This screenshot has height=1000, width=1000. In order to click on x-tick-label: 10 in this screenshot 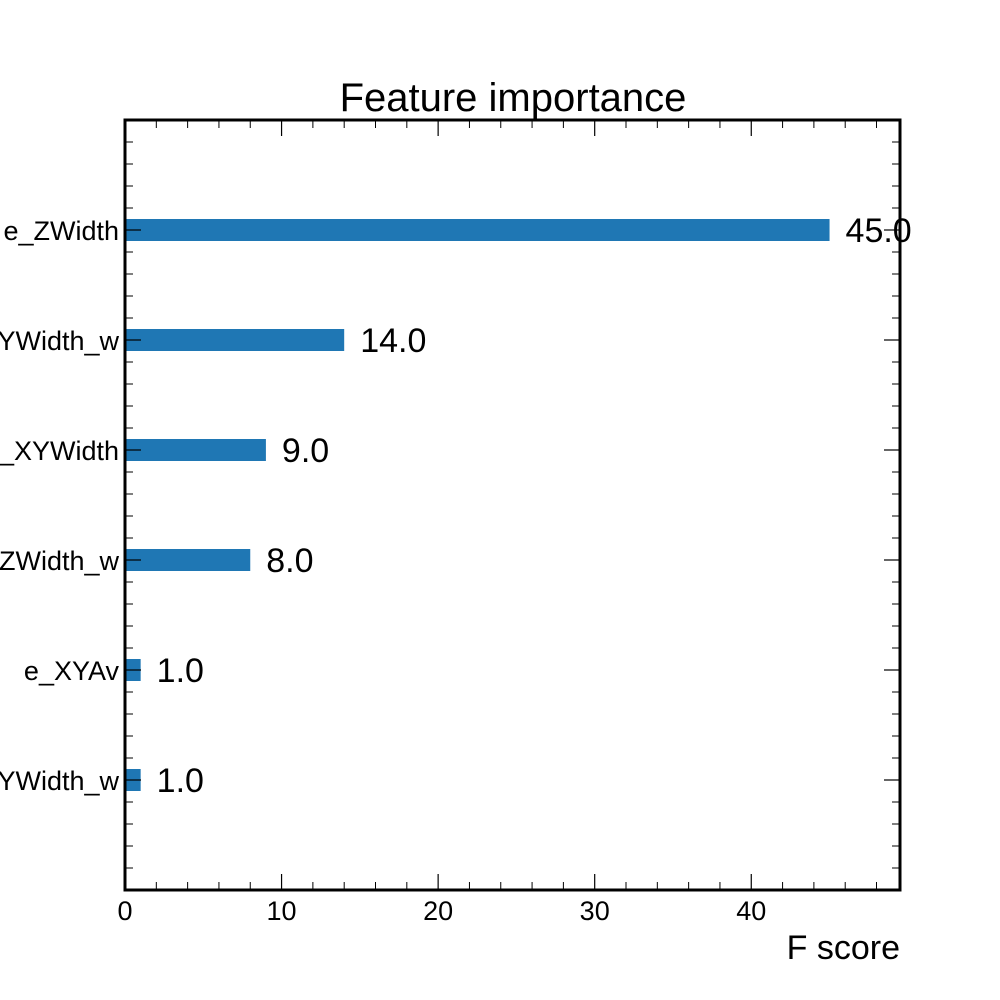, I will do `click(282, 911)`.